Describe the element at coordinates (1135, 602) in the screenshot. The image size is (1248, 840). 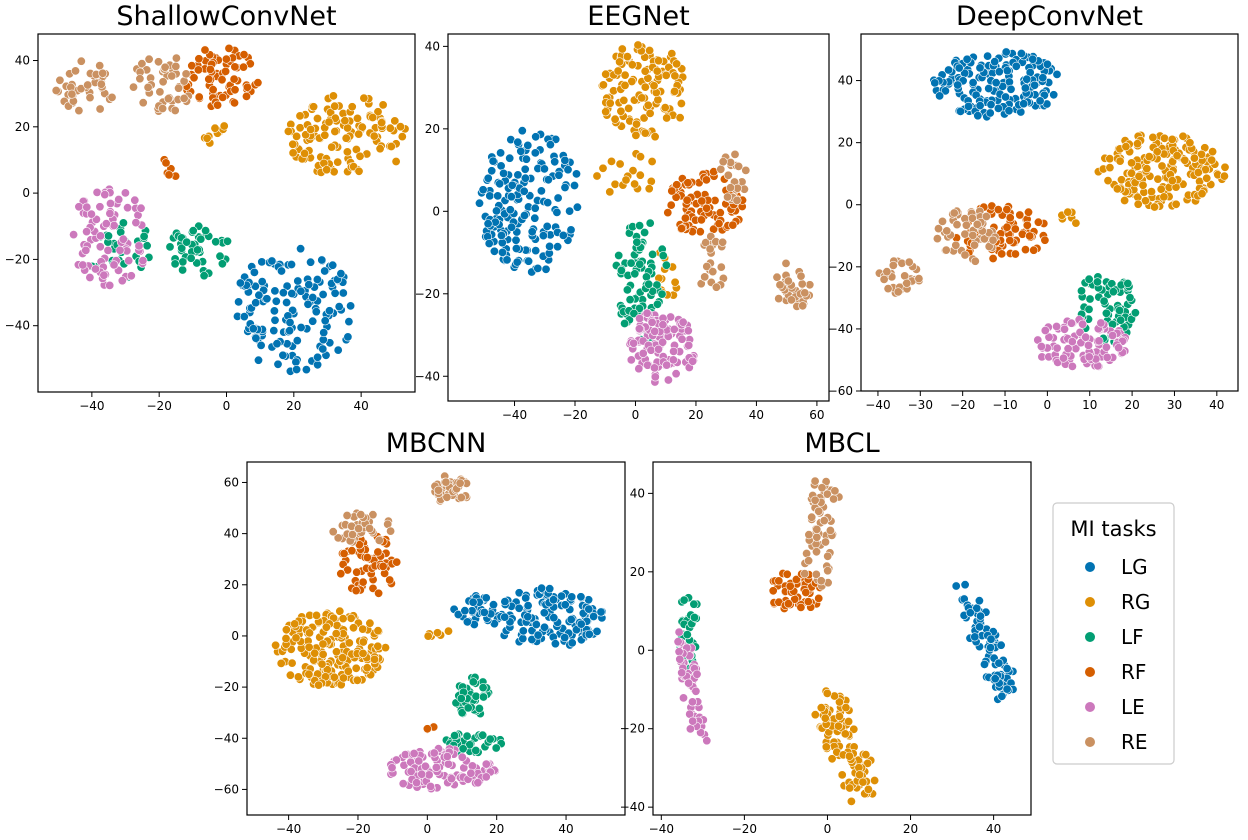
I see `legend-label: RG` at that location.